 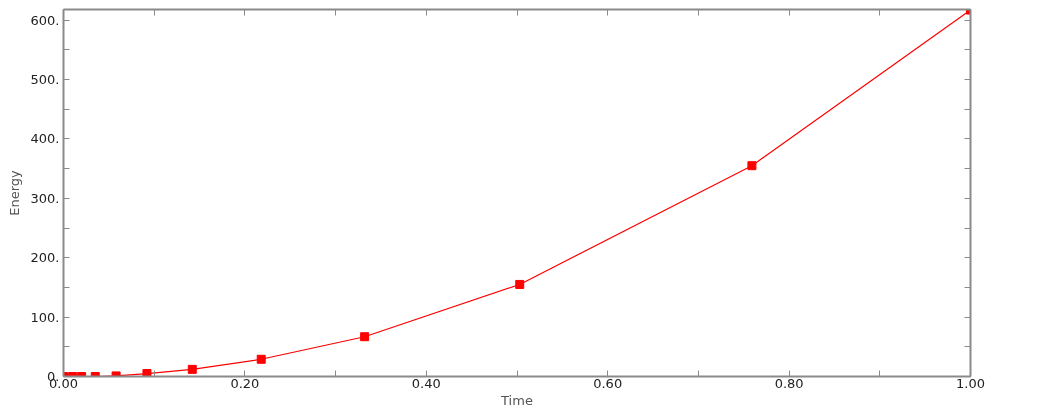 I want to click on y-tick-label: 100., so click(x=45, y=317).